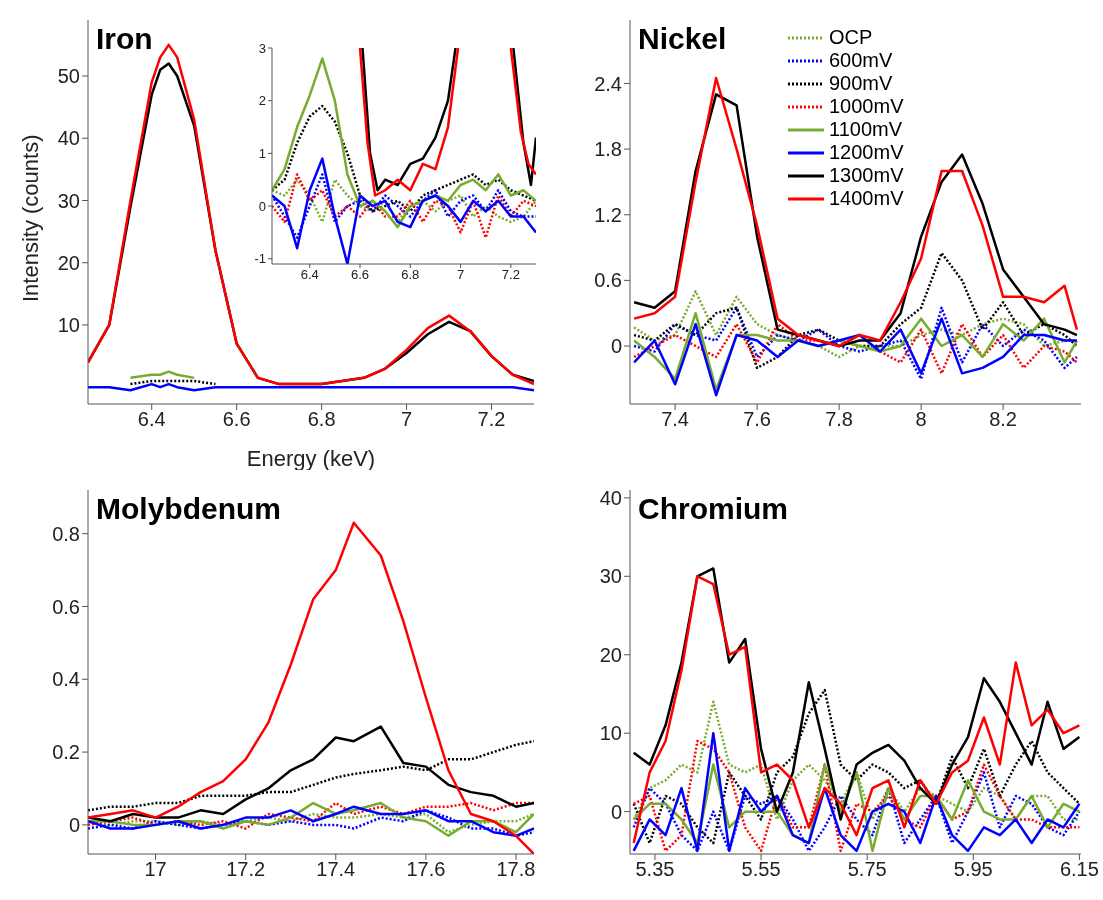  Describe the element at coordinates (866, 106) in the screenshot. I see `legend-label: 1000mV` at that location.